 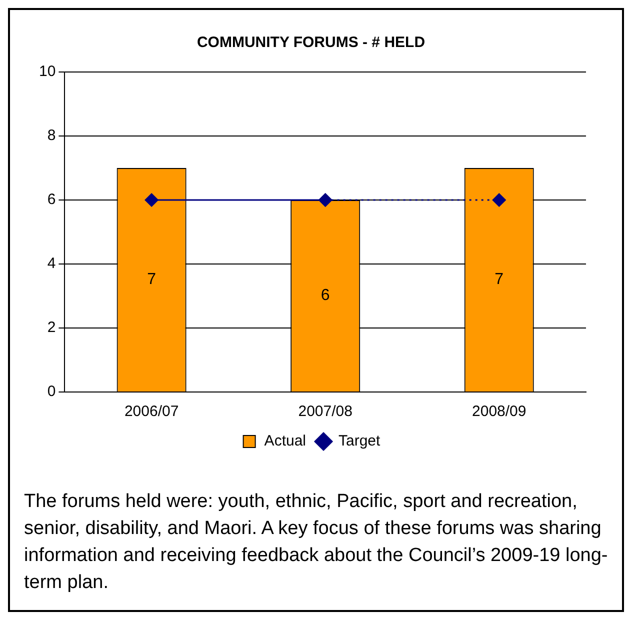 What do you see at coordinates (325, 295) in the screenshot?
I see `data-label: 6` at bounding box center [325, 295].